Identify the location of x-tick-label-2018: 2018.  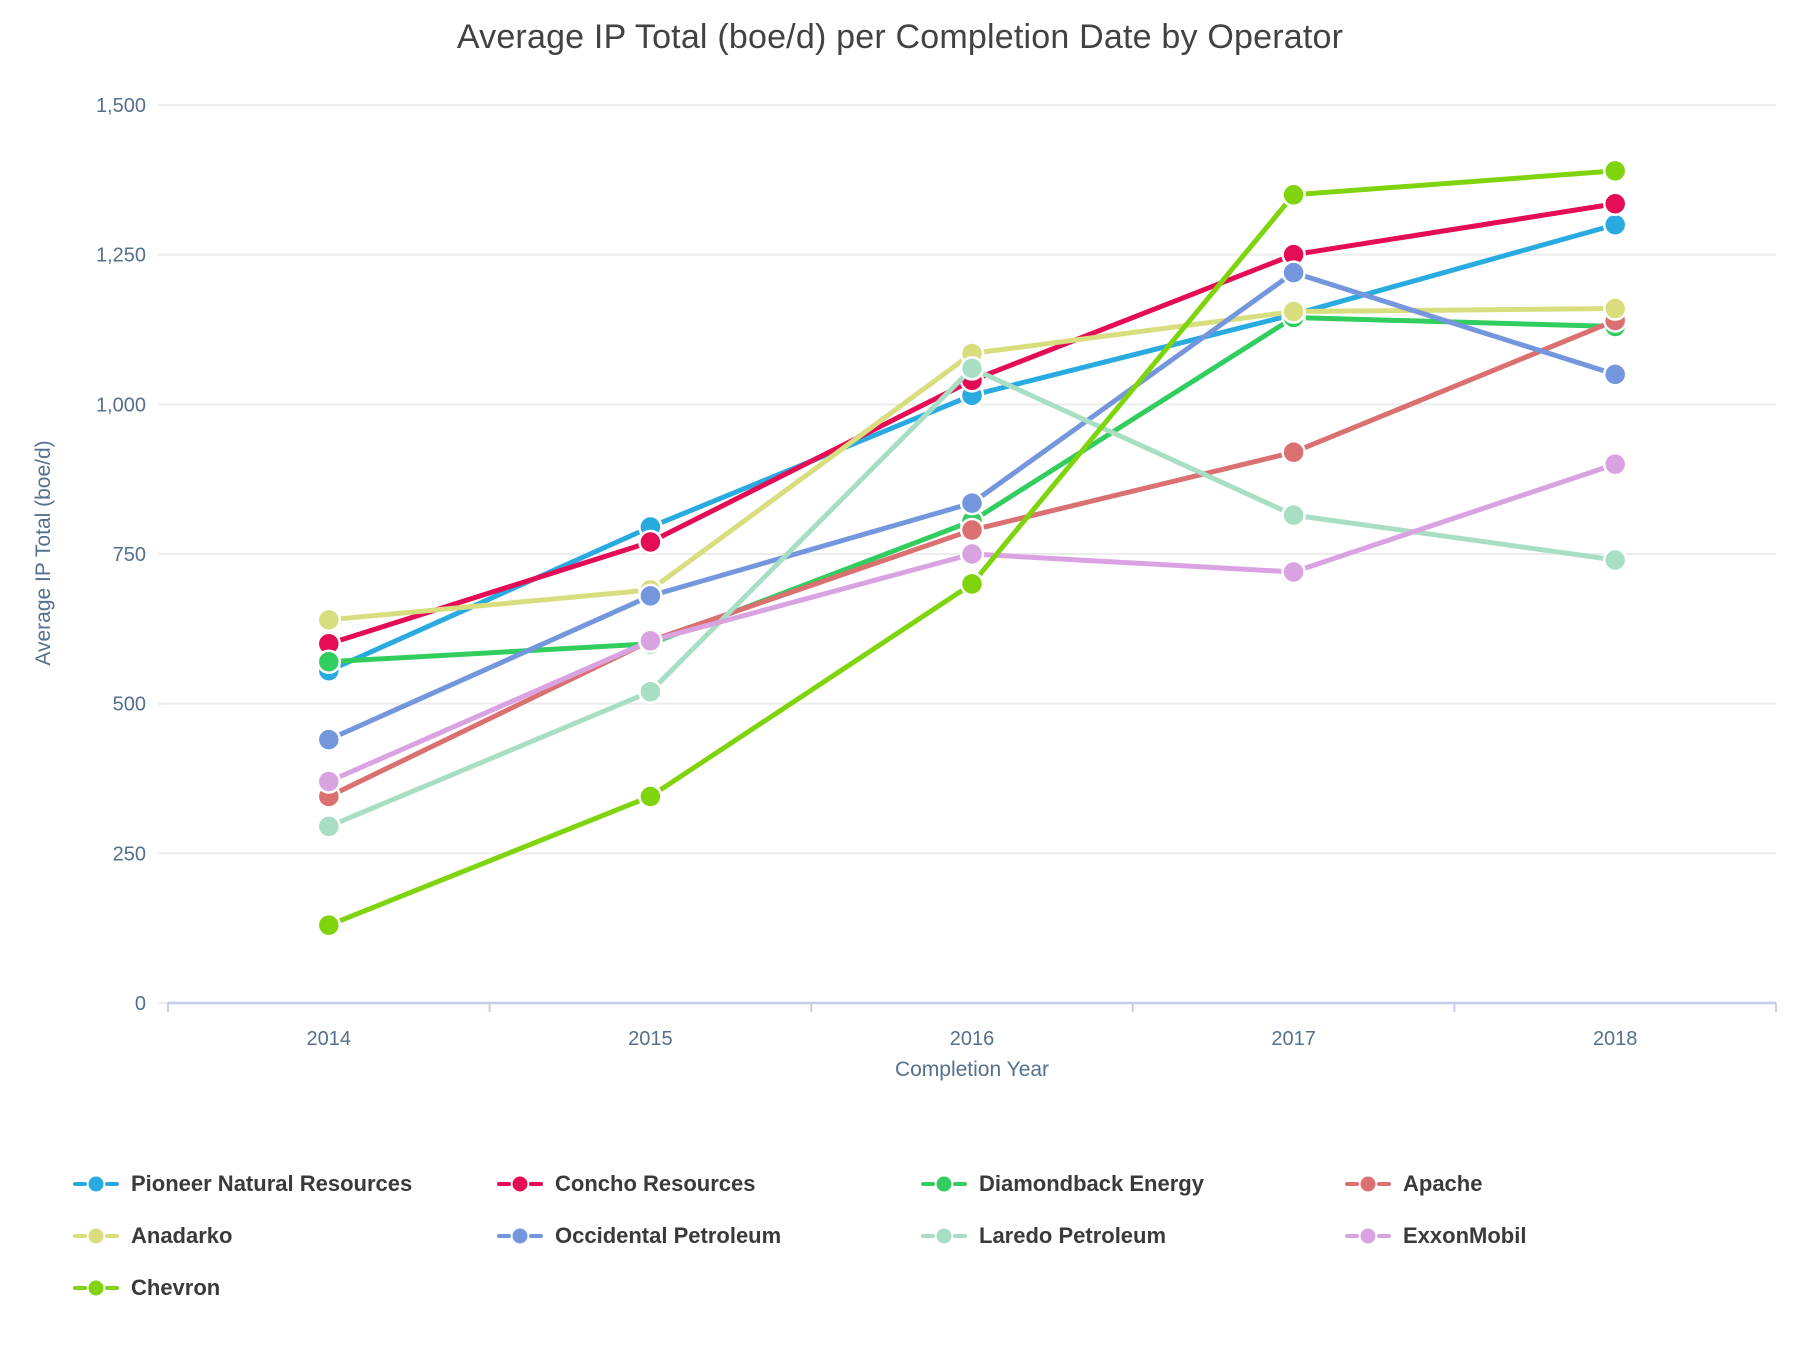
(1615, 1039).